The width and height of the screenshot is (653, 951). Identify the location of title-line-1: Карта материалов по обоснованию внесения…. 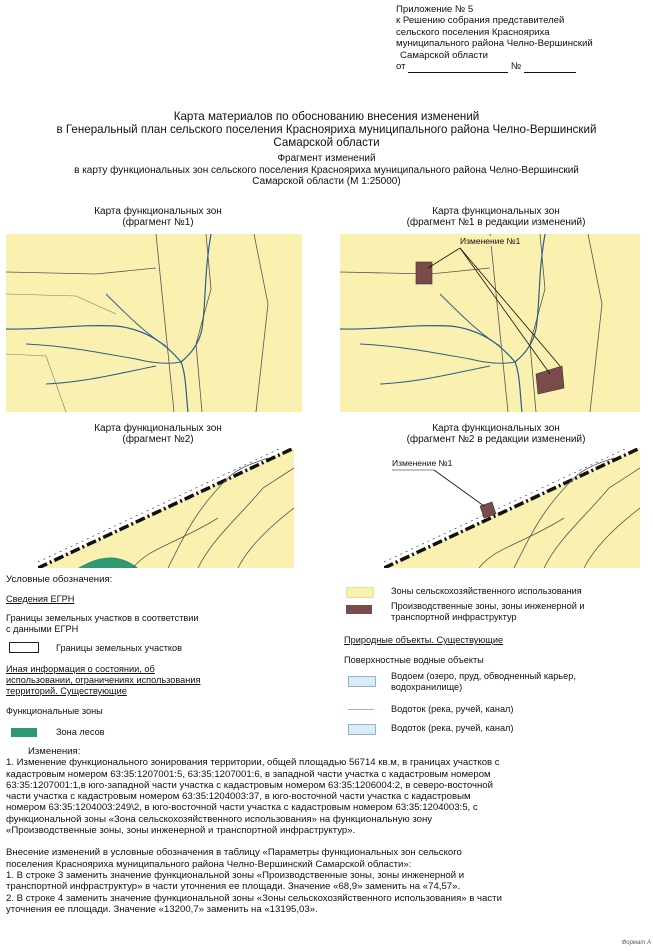
(326, 116).